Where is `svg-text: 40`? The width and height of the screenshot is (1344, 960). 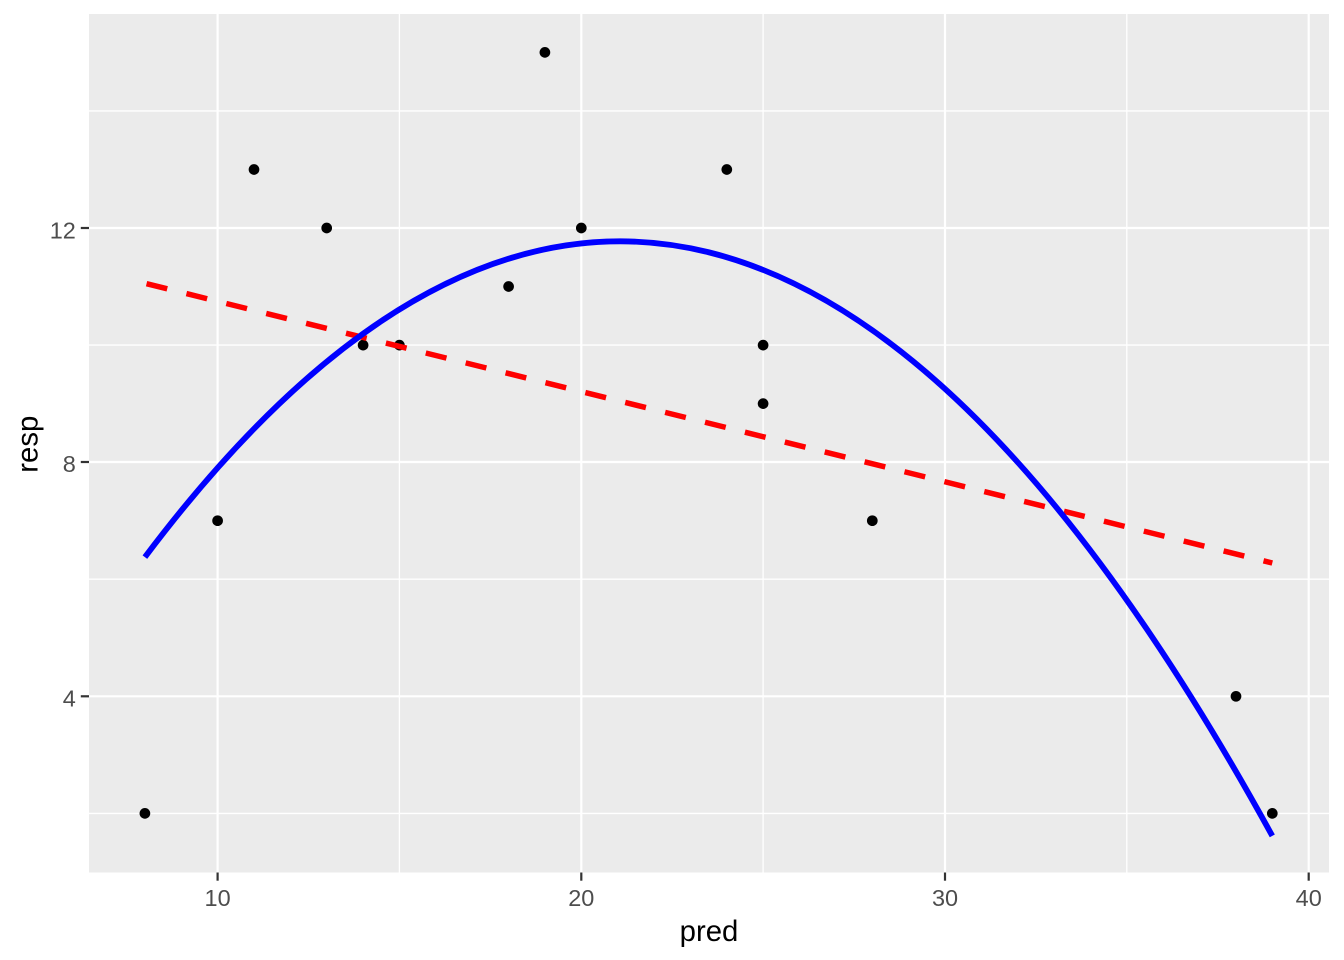 svg-text: 40 is located at coordinates (1309, 898).